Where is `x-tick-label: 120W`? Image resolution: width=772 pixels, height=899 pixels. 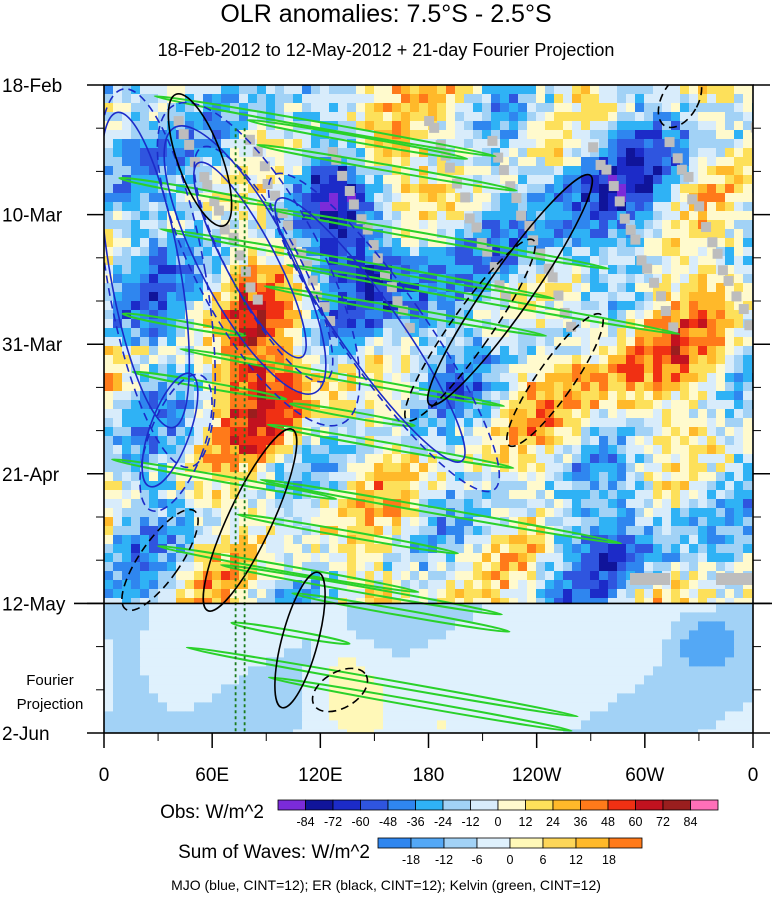 x-tick-label: 120W is located at coordinates (537, 775).